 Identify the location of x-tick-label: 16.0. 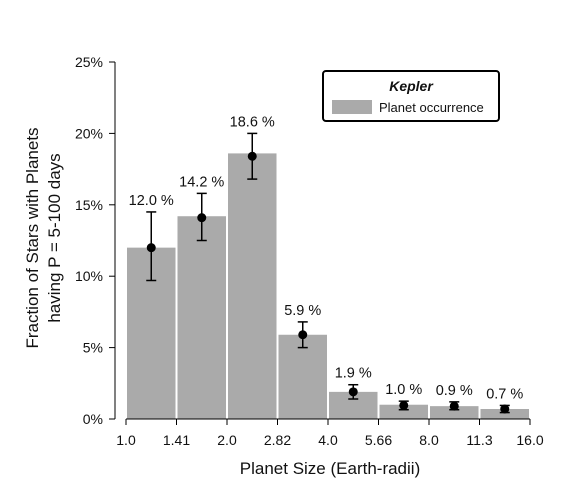
(529, 440).